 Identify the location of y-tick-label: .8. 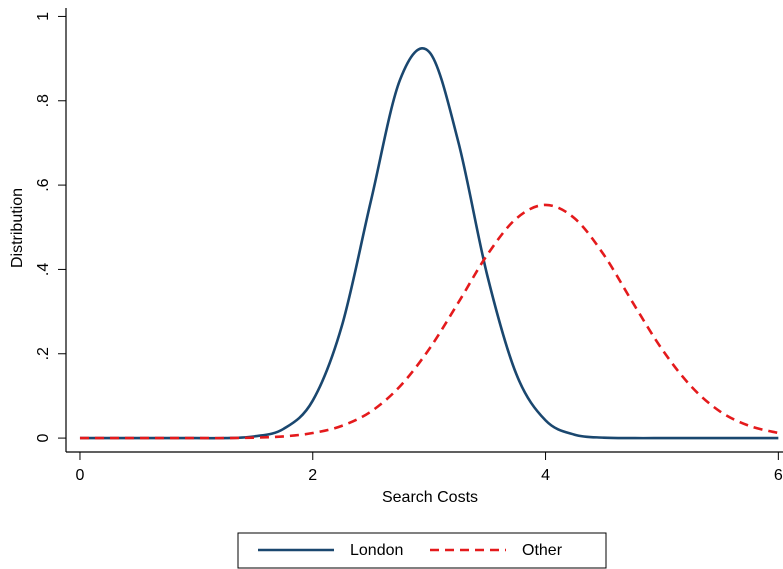
(43, 100).